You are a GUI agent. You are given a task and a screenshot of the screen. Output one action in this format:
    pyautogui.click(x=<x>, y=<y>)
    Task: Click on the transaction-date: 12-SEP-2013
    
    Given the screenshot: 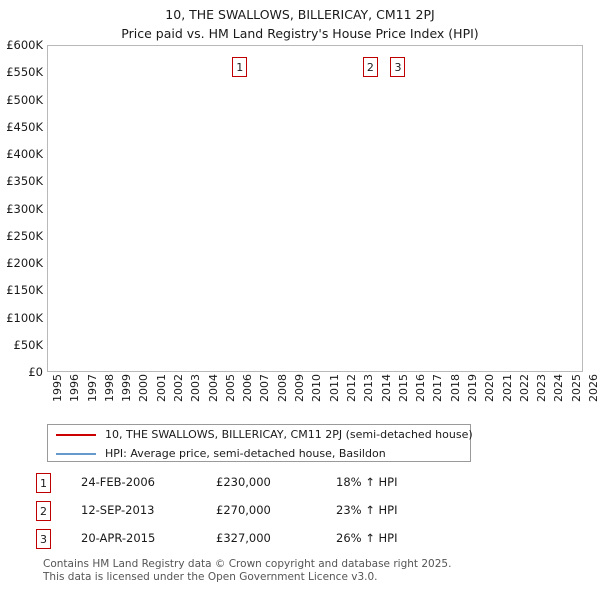 What is the action you would take?
    pyautogui.click(x=118, y=510)
    